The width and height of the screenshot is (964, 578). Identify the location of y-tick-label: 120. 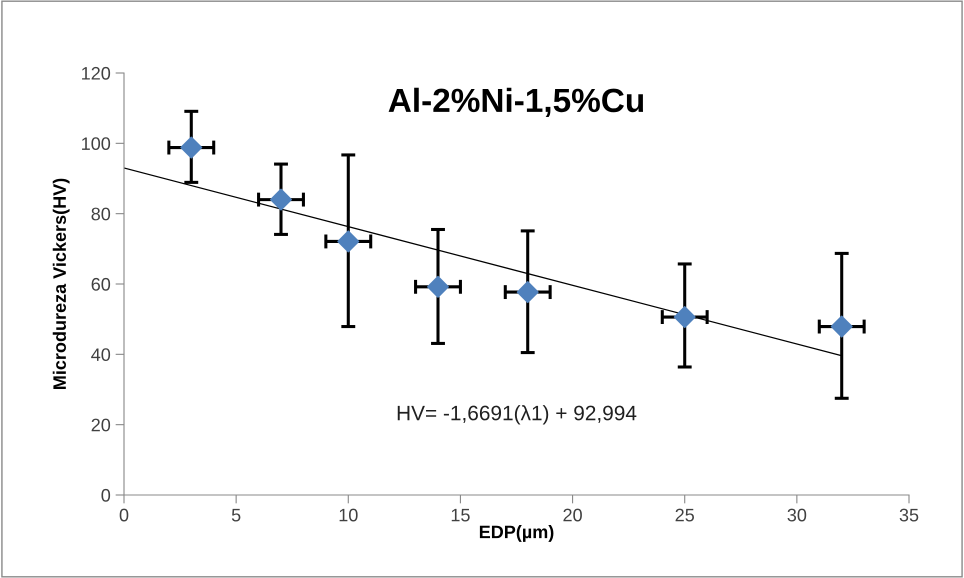
(96, 73).